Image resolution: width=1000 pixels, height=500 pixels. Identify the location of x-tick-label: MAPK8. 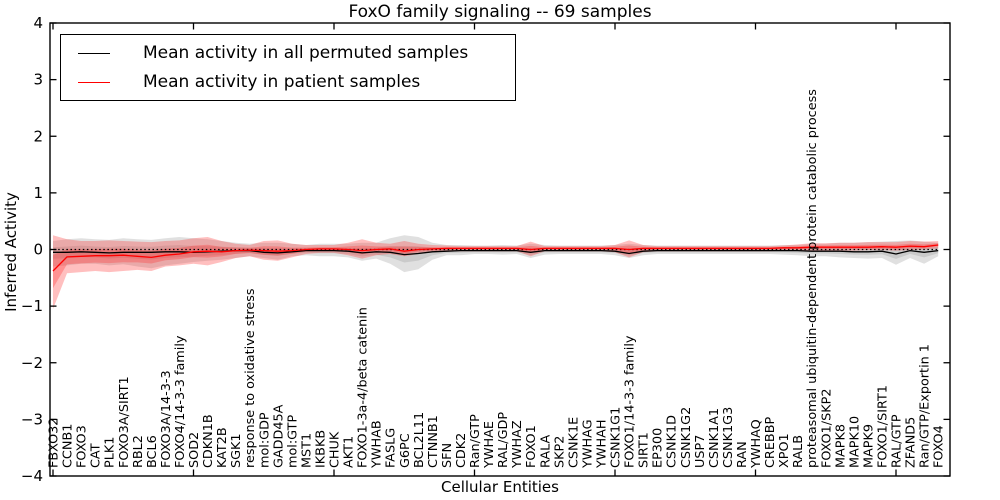
(840, 446).